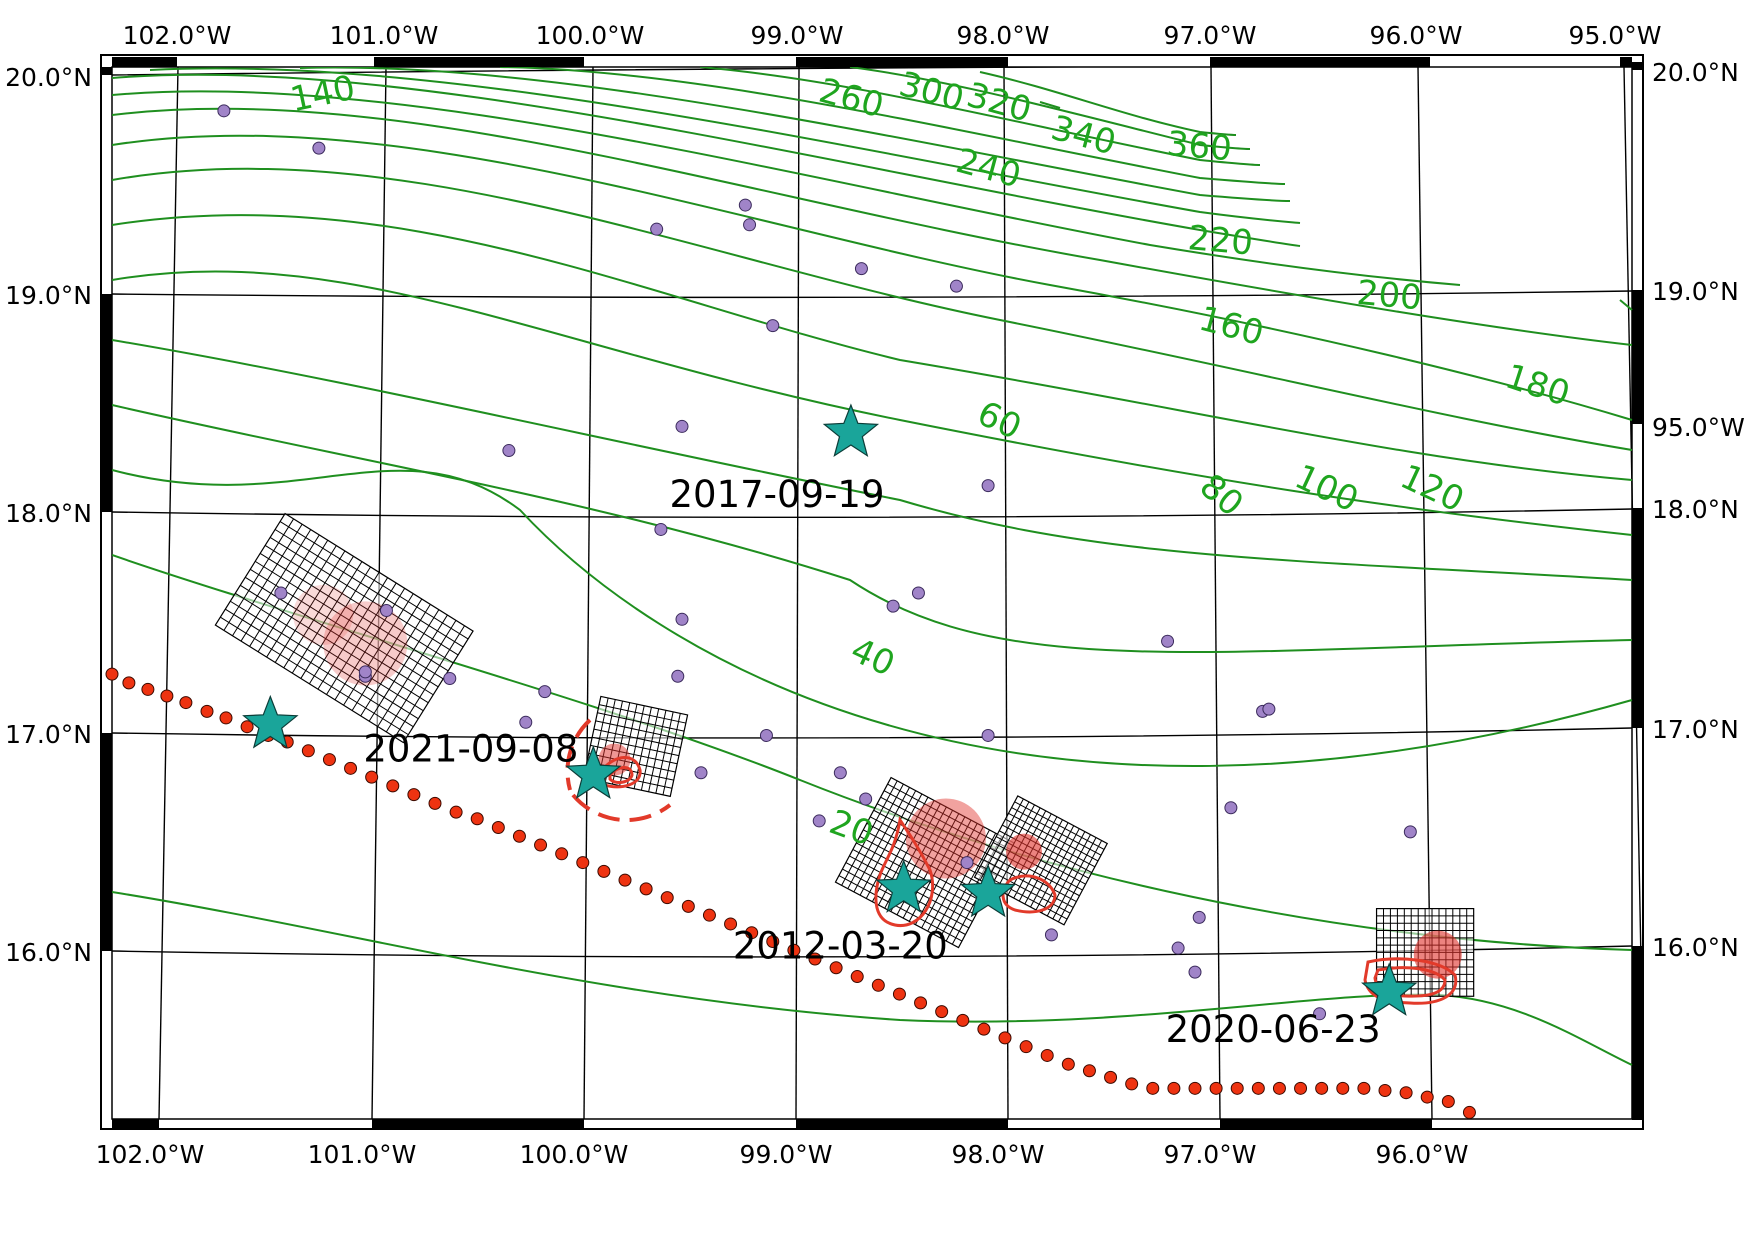 The width and height of the screenshot is (1753, 1240). Describe the element at coordinates (384, 35) in the screenshot. I see `top-lon-label: 101.0°W` at that location.